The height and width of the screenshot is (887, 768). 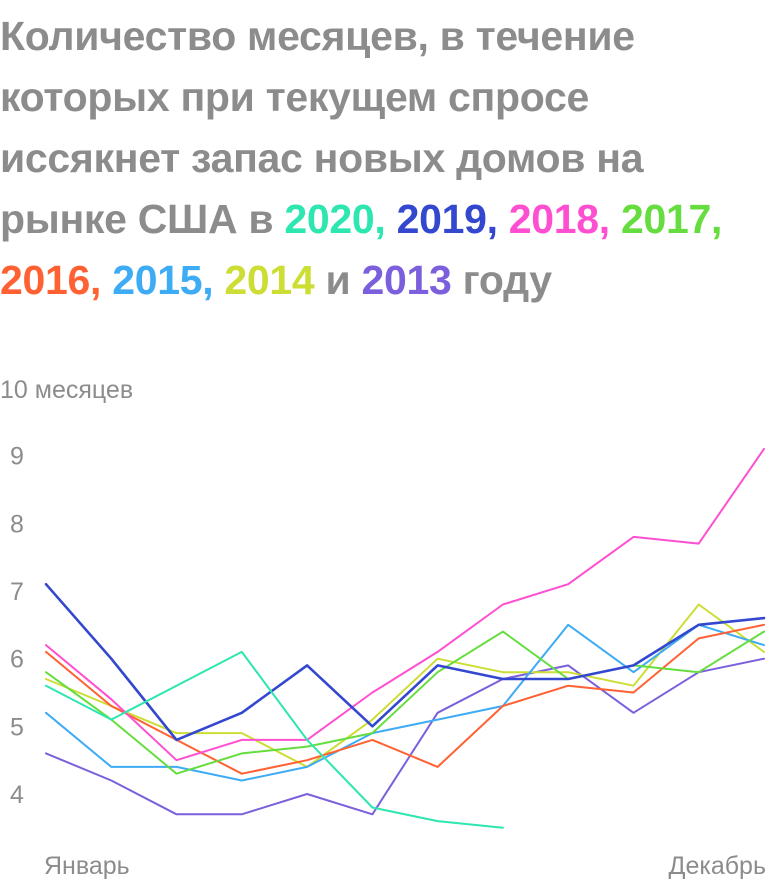 I want to click on x-axis-label-start: Январь, so click(x=87, y=866).